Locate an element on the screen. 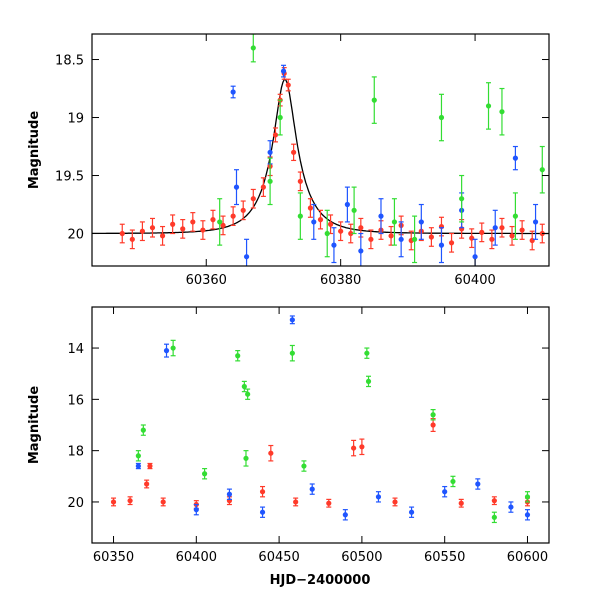 Image resolution: width=600 pixels, height=600 pixels. top-x-tick-label: 60380 is located at coordinates (340, 280).